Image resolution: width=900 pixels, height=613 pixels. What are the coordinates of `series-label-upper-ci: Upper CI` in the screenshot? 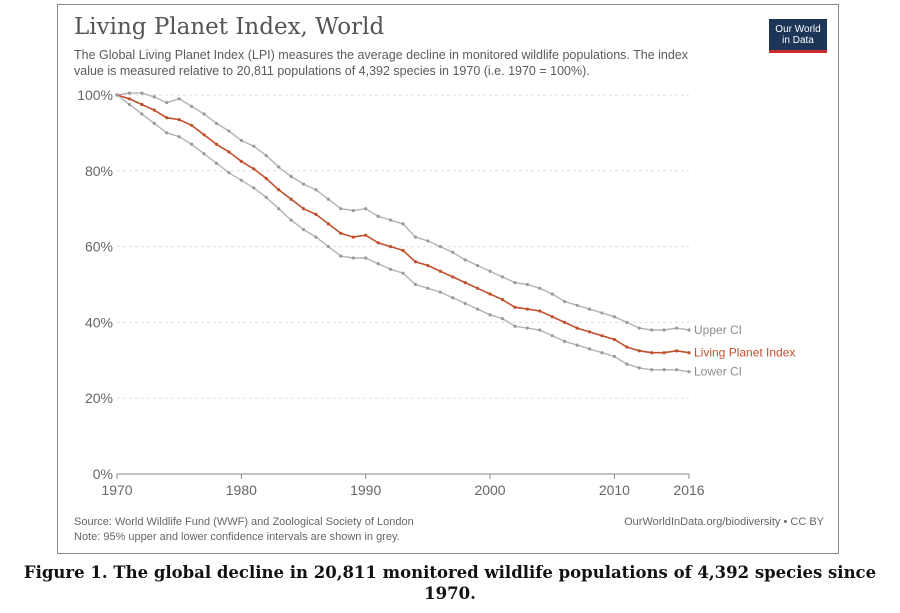 It's located at (718, 330).